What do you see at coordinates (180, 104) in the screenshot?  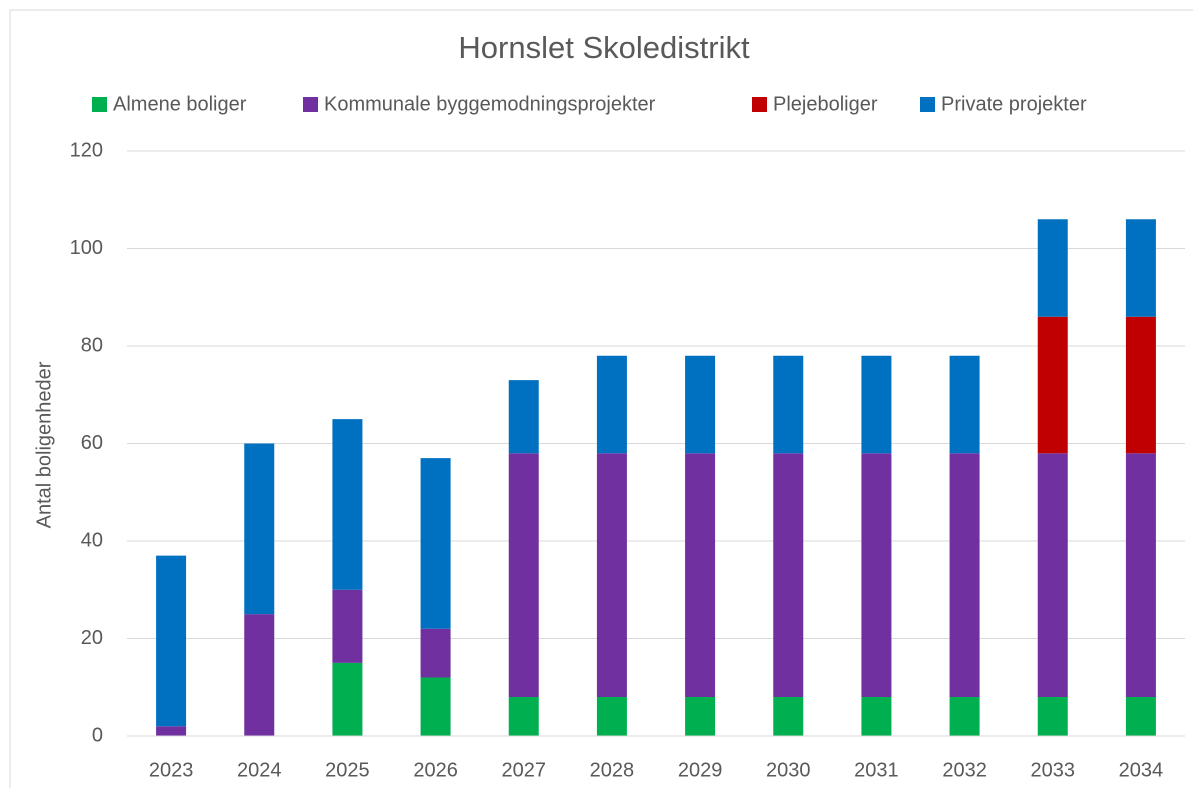 I see `legend-label: Almene boliger` at bounding box center [180, 104].